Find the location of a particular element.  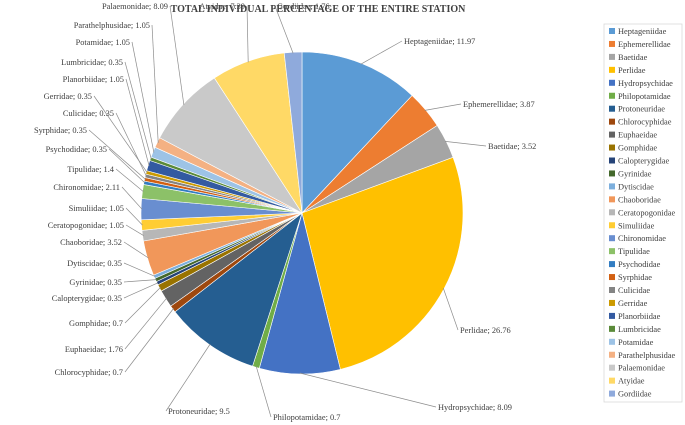

data-label-baetidae: Baetidae; 3.52 is located at coordinates (512, 146).